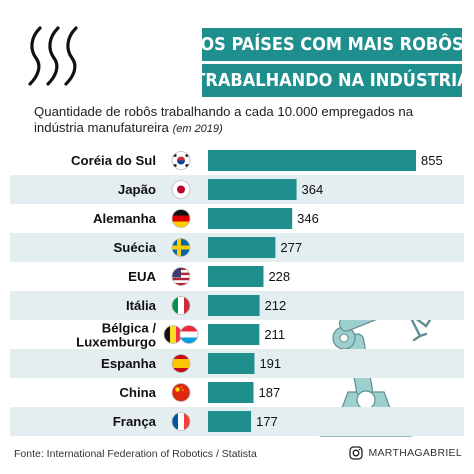 The height and width of the screenshot is (474, 474). I want to click on spain-flag-icon, so click(181, 363).